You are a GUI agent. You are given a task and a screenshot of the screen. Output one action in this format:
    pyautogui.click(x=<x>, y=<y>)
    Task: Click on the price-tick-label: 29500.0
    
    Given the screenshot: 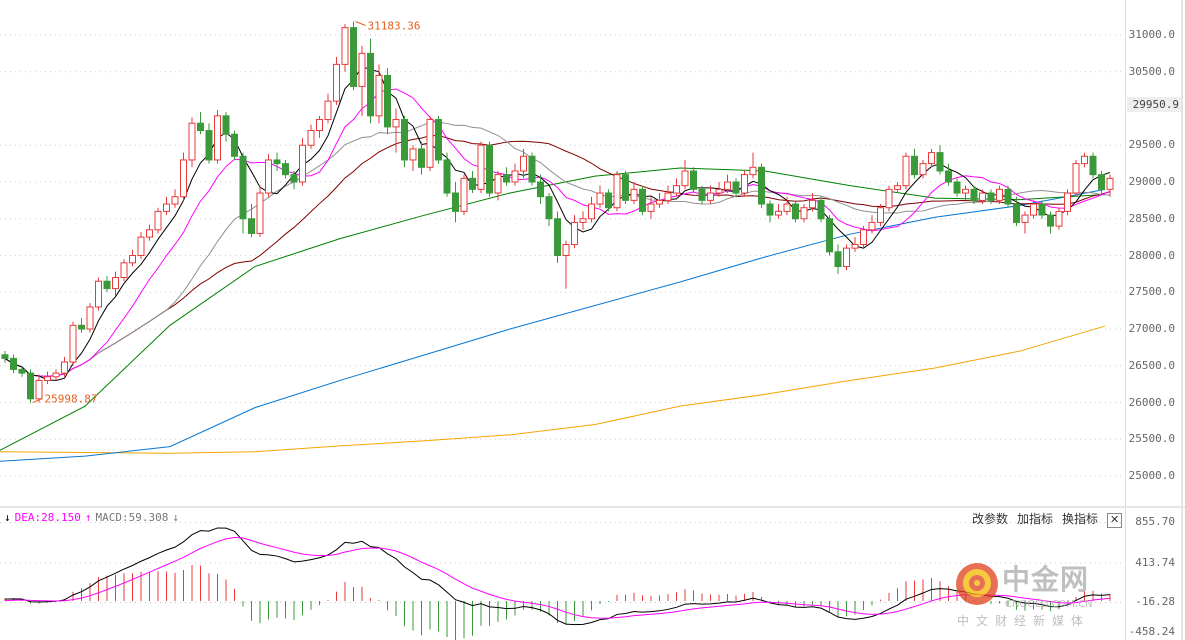 What is the action you would take?
    pyautogui.click(x=1151, y=145)
    